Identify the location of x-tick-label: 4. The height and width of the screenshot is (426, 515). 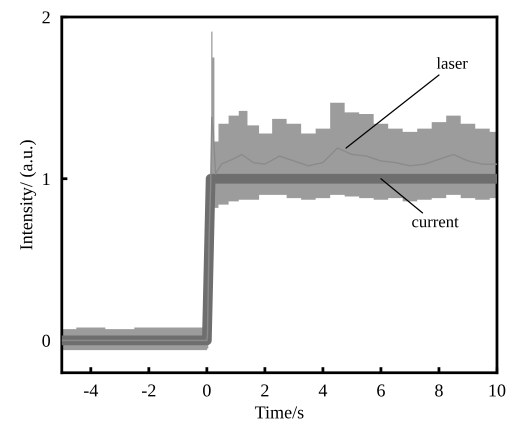
(323, 390).